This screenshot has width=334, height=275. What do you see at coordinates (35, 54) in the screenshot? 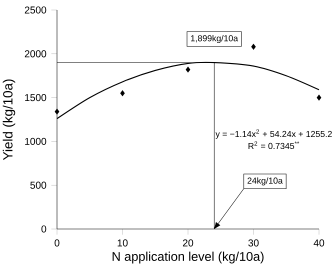
I see `y-tick-label: 2000` at bounding box center [35, 54].